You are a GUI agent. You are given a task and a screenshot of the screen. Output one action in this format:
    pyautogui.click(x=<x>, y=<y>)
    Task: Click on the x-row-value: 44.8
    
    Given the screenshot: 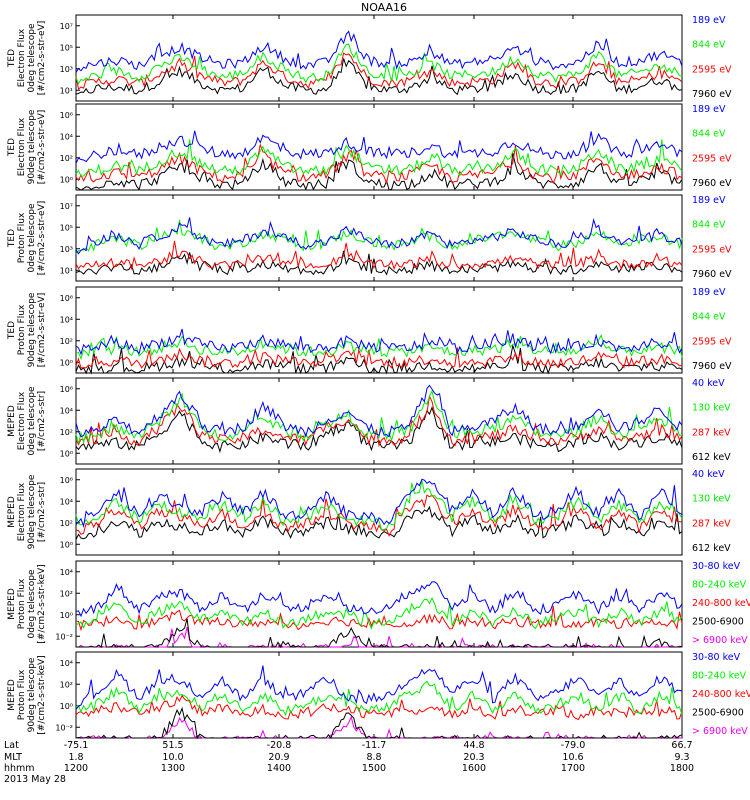 What is the action you would take?
    pyautogui.click(x=473, y=745)
    